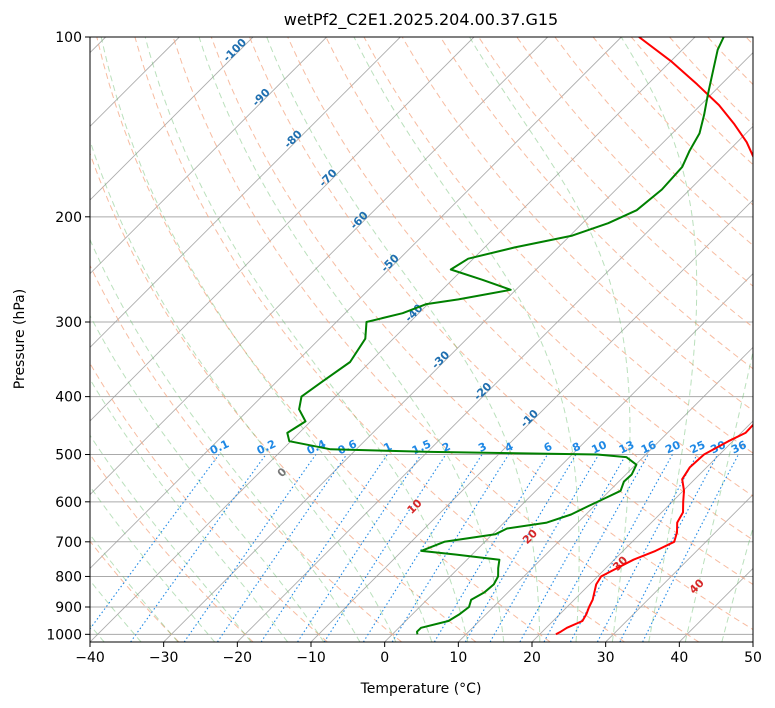 Image resolution: width=775 pixels, height=708 pixels. What do you see at coordinates (68, 323) in the screenshot?
I see `y-tick-label: 300` at bounding box center [68, 323].